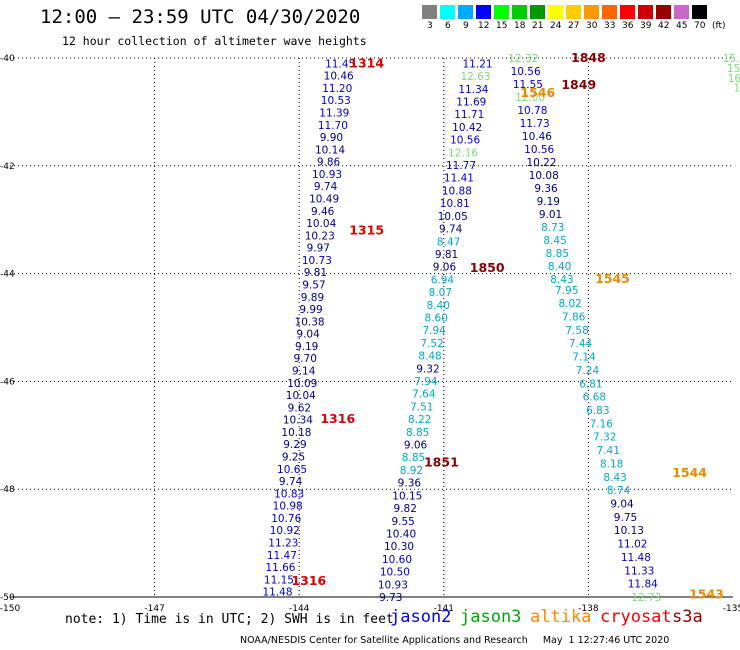 Image resolution: width=740 pixels, height=650 pixels. I want to click on swh-value: 6.81, so click(590, 384).